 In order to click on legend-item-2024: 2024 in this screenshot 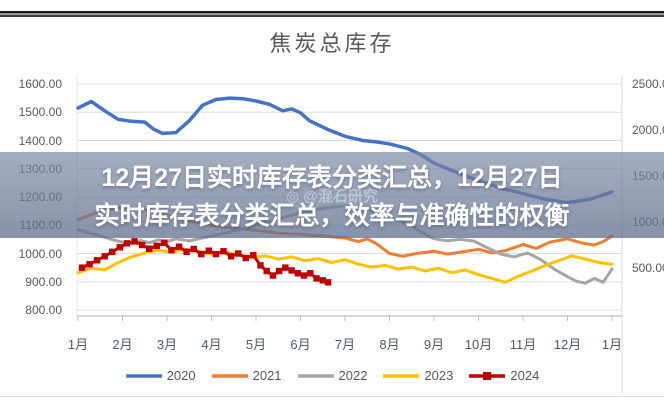, I will do `click(503, 375)`.